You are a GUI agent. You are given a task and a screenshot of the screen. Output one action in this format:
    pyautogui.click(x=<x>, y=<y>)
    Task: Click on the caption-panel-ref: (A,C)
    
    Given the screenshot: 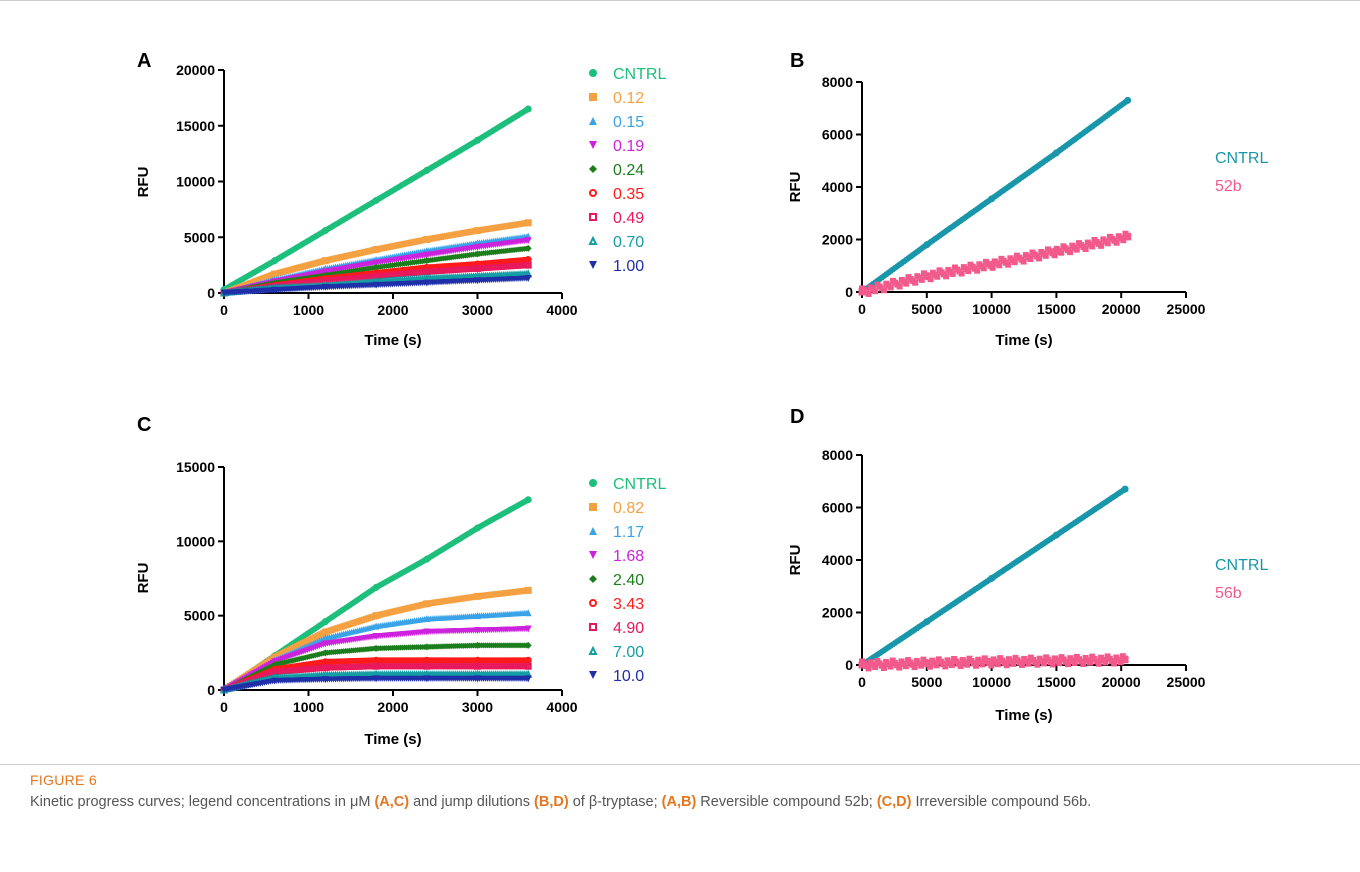 What is the action you would take?
    pyautogui.click(x=392, y=802)
    